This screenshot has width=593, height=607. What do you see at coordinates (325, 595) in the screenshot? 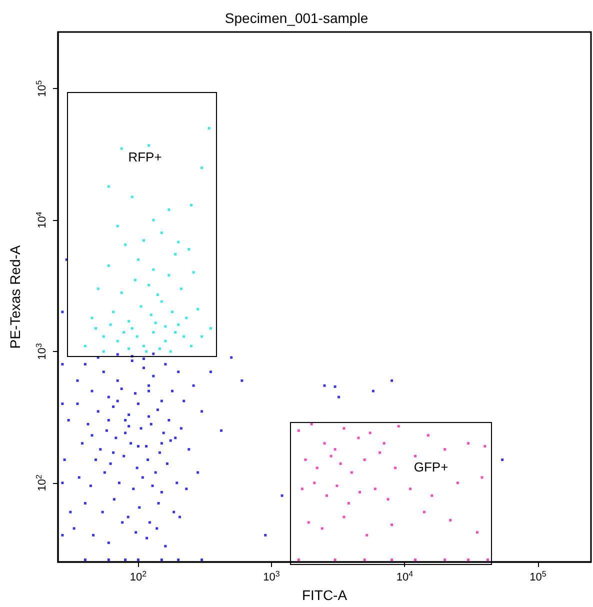
I see `x-axis-title: FITC-A` at bounding box center [325, 595].